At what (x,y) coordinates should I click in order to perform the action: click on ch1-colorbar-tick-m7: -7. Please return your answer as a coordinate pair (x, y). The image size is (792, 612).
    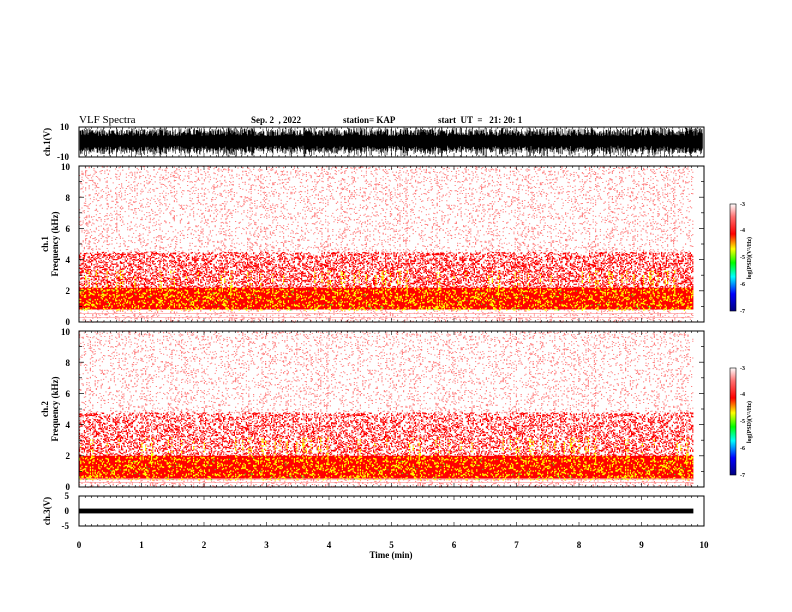
    Looking at the image, I should click on (742, 312).